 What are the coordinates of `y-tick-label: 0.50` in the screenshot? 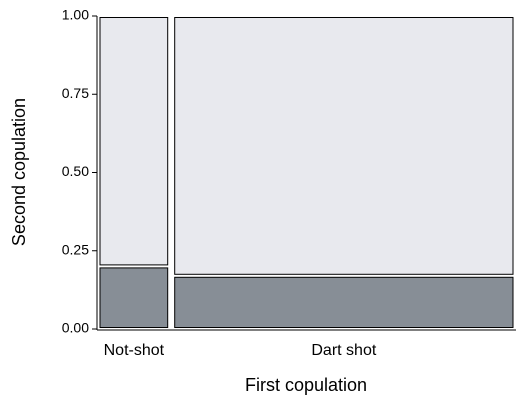 It's located at (75, 171).